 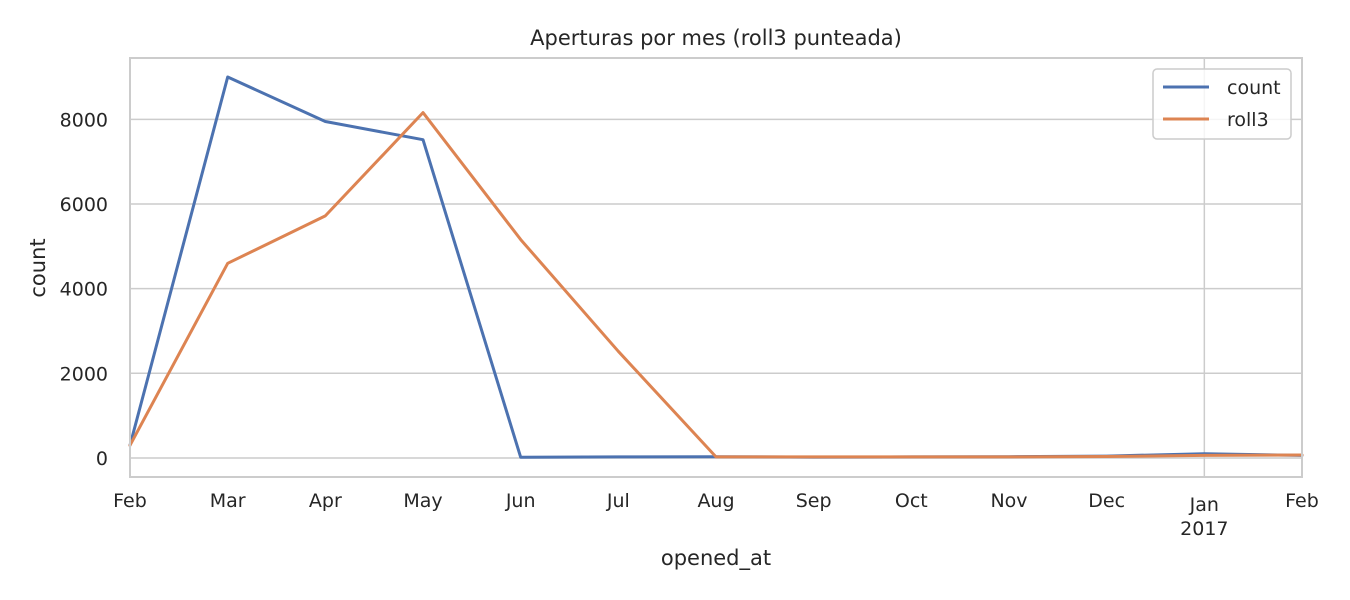 What do you see at coordinates (618, 501) in the screenshot?
I see `x-tick-label: Jul` at bounding box center [618, 501].